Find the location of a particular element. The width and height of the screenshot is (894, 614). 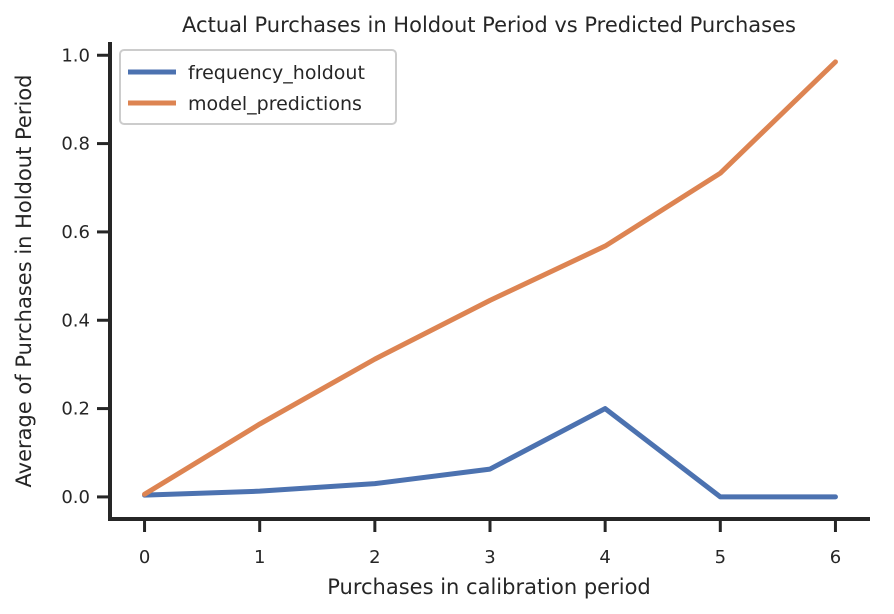

y-tick-label: 0.2 is located at coordinates (75, 409).